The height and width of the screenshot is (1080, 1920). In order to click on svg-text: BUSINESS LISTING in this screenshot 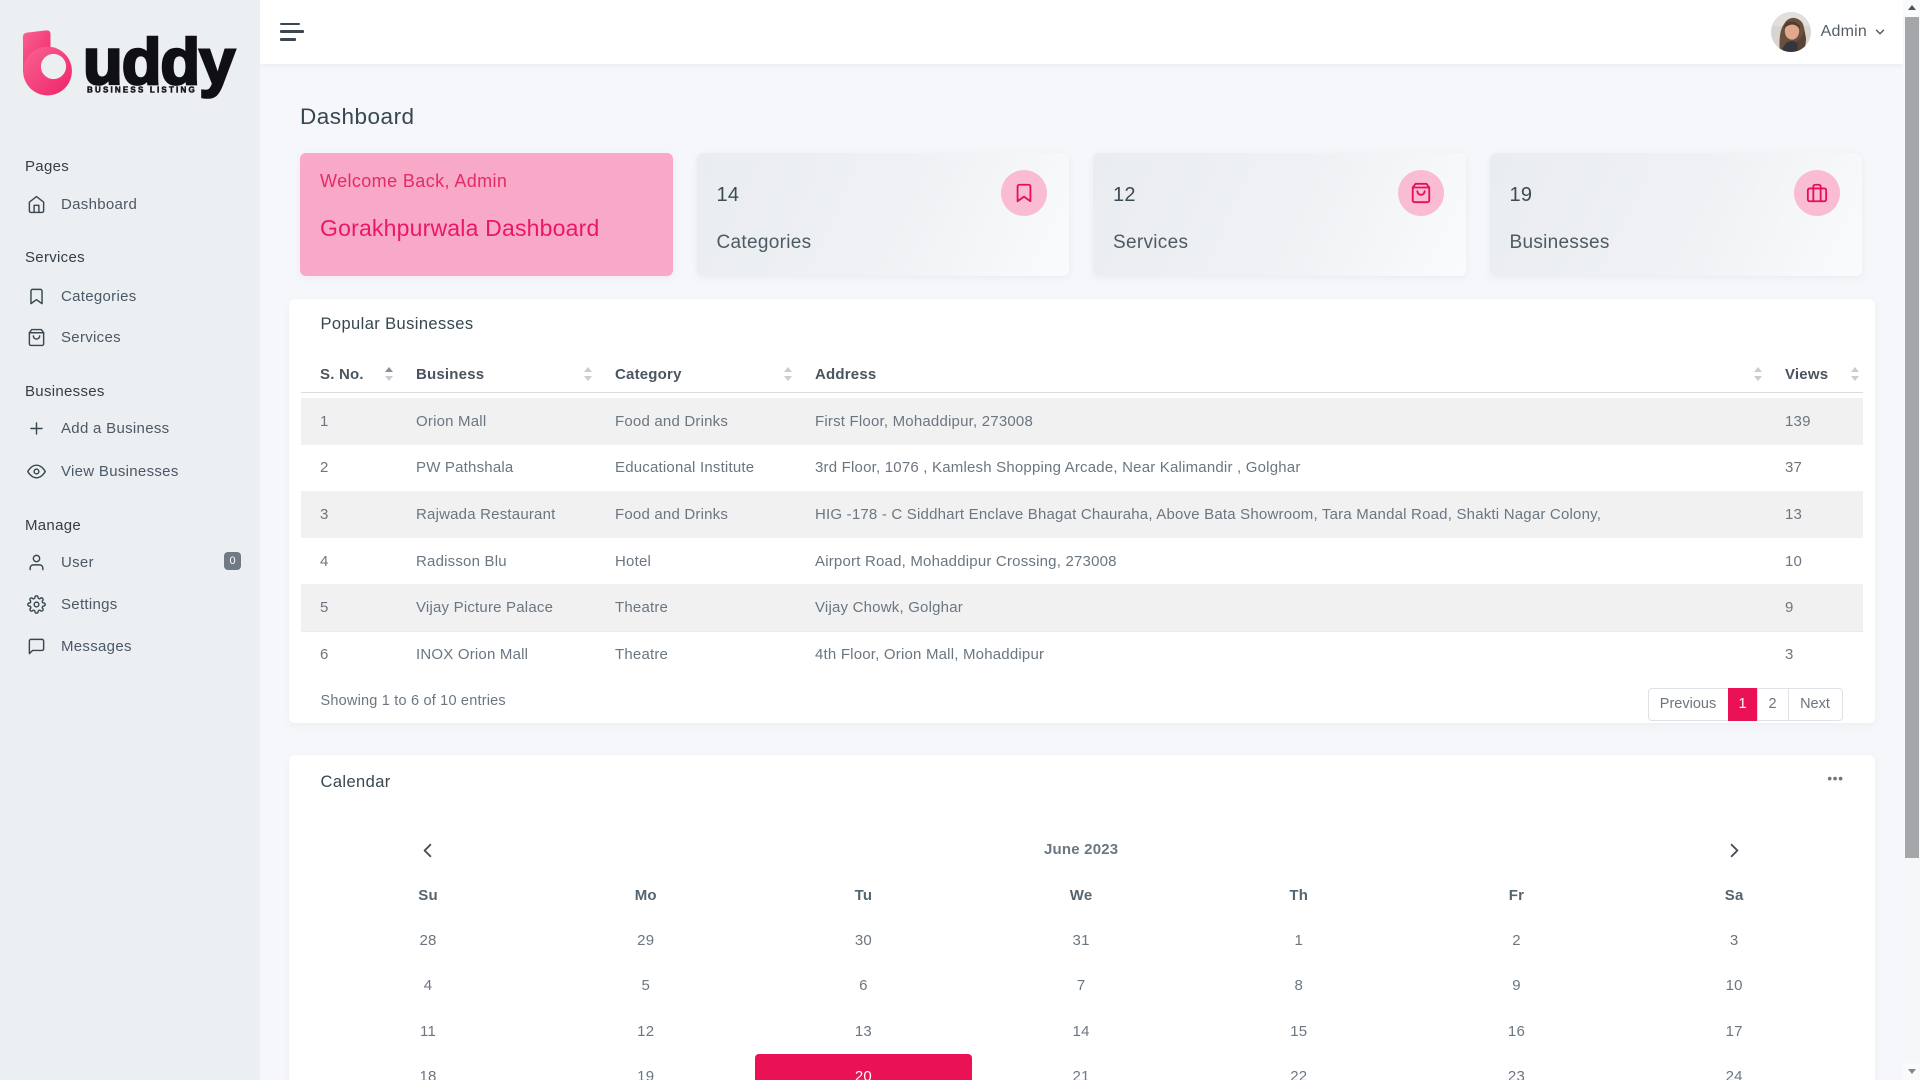, I will do `click(142, 90)`.